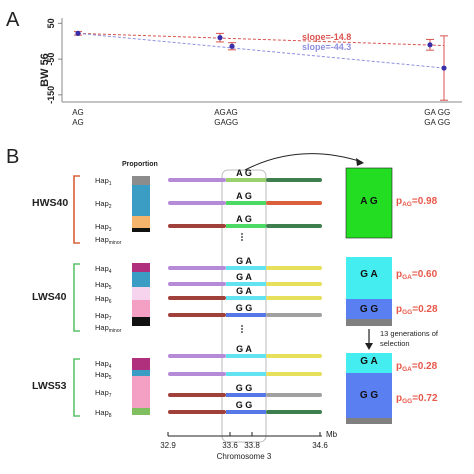 The width and height of the screenshot is (474, 474). What do you see at coordinates (49, 386) in the screenshot?
I see `group-name: LWS53` at bounding box center [49, 386].